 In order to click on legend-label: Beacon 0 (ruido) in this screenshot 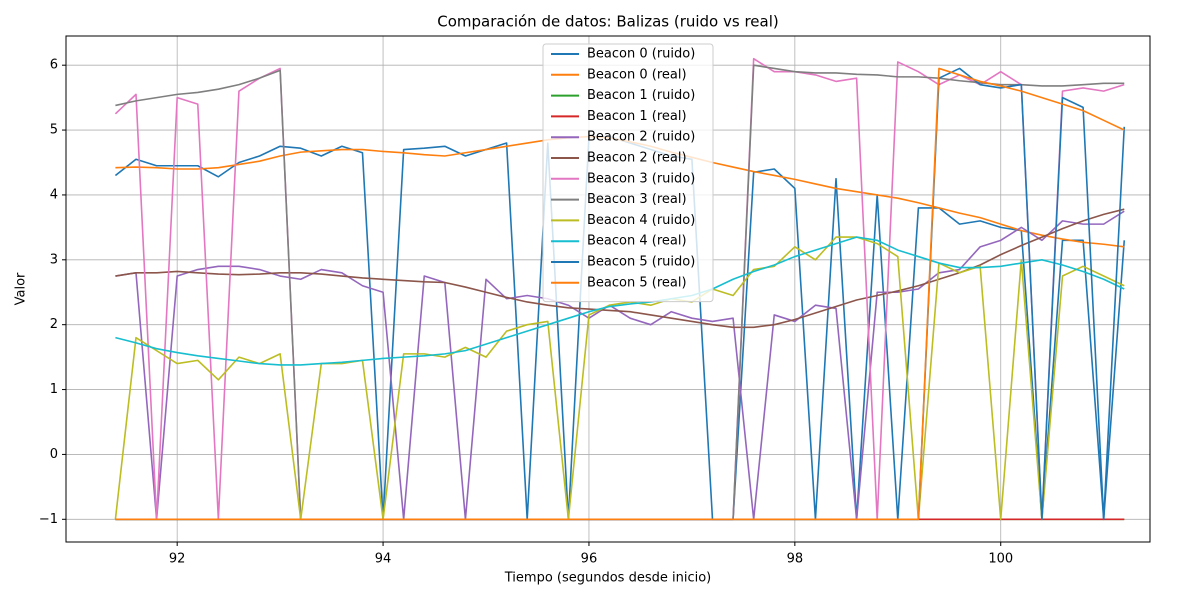, I will do `click(641, 54)`.